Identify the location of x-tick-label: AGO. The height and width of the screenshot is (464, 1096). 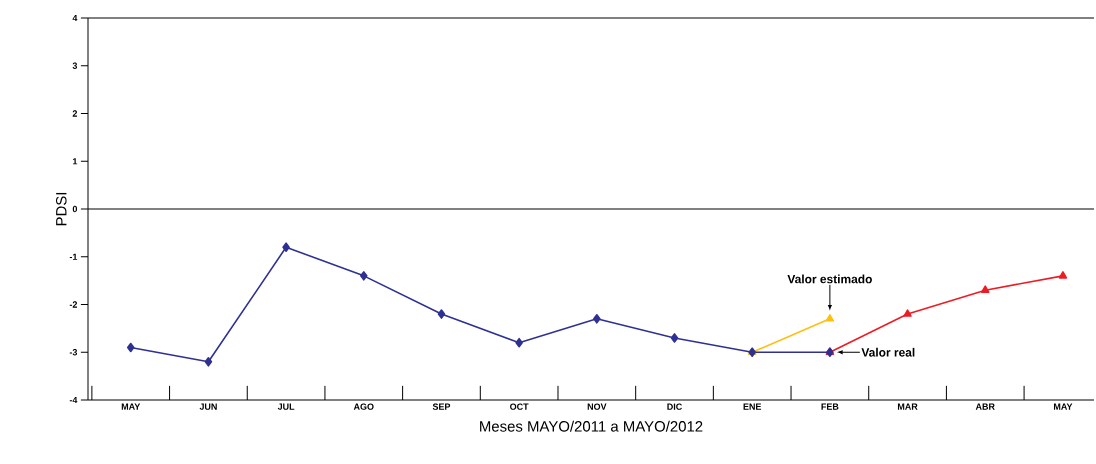
(363, 406).